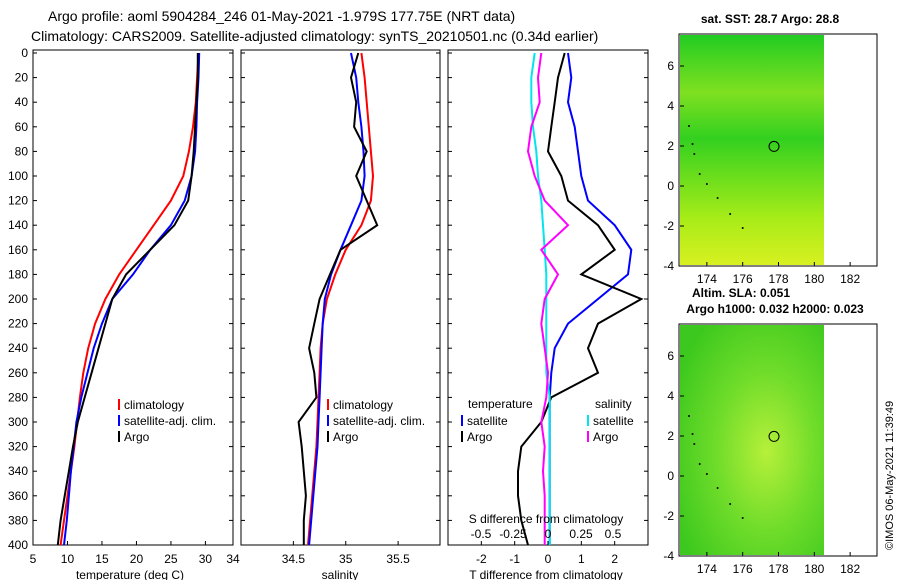 The image size is (900, 580). Describe the element at coordinates (22, 151) in the screenshot. I see `depth-tick-label: 80` at that location.